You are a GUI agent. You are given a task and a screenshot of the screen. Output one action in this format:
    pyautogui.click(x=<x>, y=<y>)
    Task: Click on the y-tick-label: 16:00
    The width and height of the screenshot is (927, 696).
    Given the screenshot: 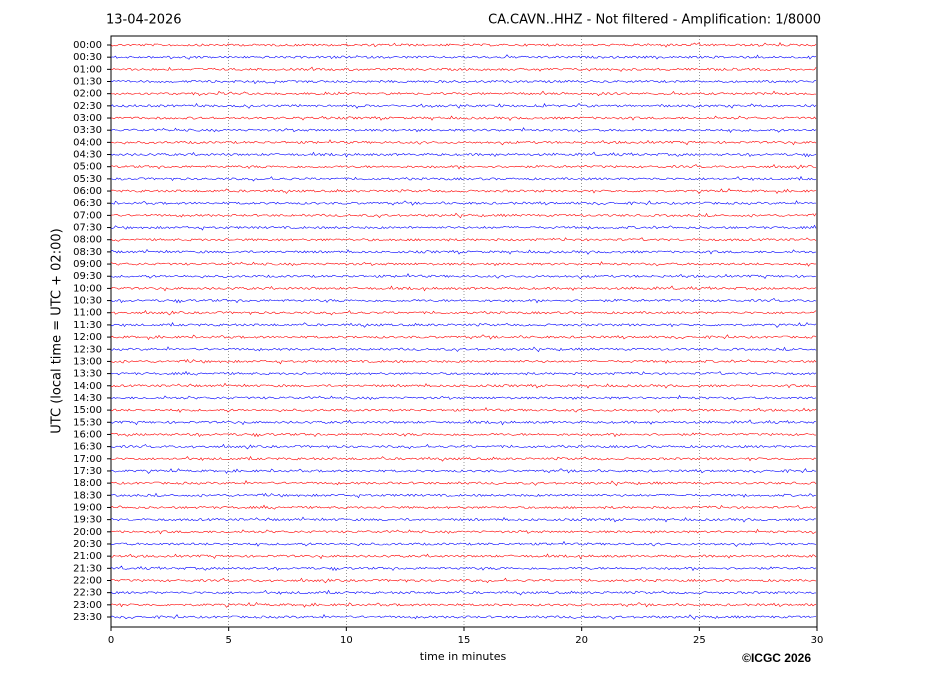 What is the action you would take?
    pyautogui.click(x=87, y=434)
    